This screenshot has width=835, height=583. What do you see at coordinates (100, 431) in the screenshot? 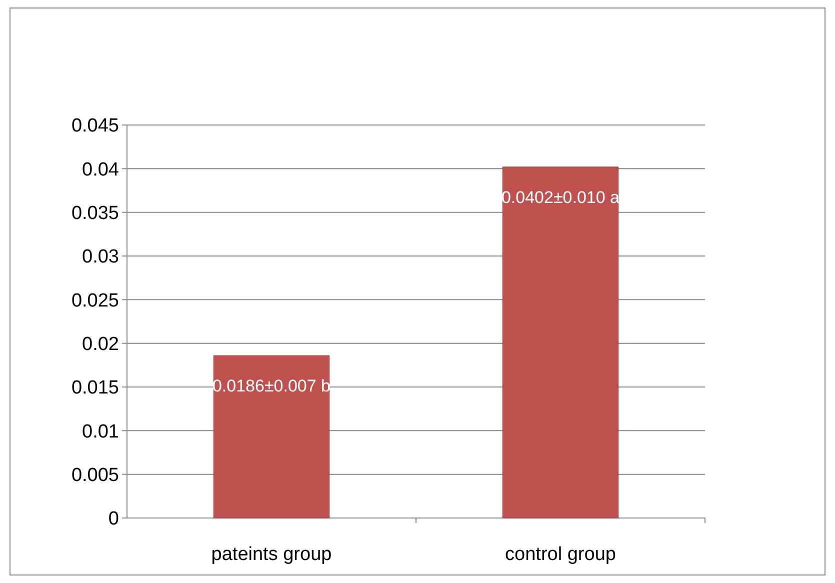
I see `y-tick-label: 0.01` at bounding box center [100, 431].